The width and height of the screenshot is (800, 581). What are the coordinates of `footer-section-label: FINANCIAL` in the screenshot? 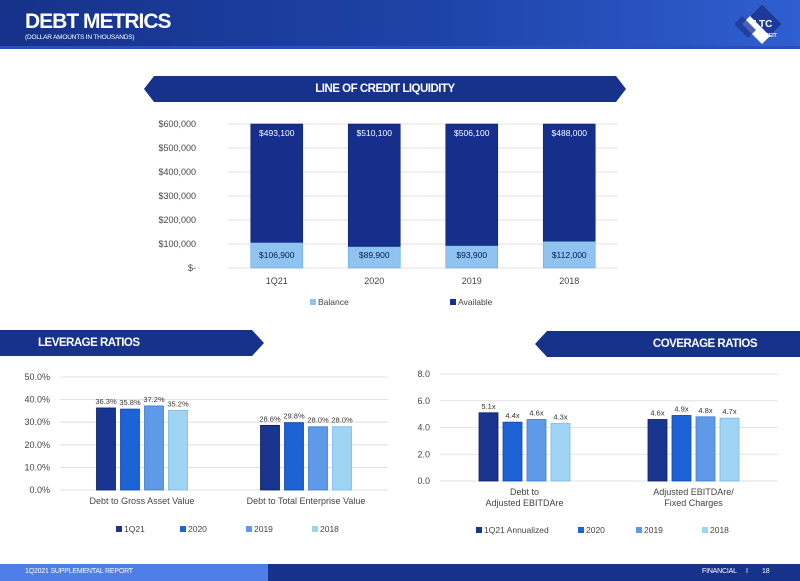 It's located at (719, 571).